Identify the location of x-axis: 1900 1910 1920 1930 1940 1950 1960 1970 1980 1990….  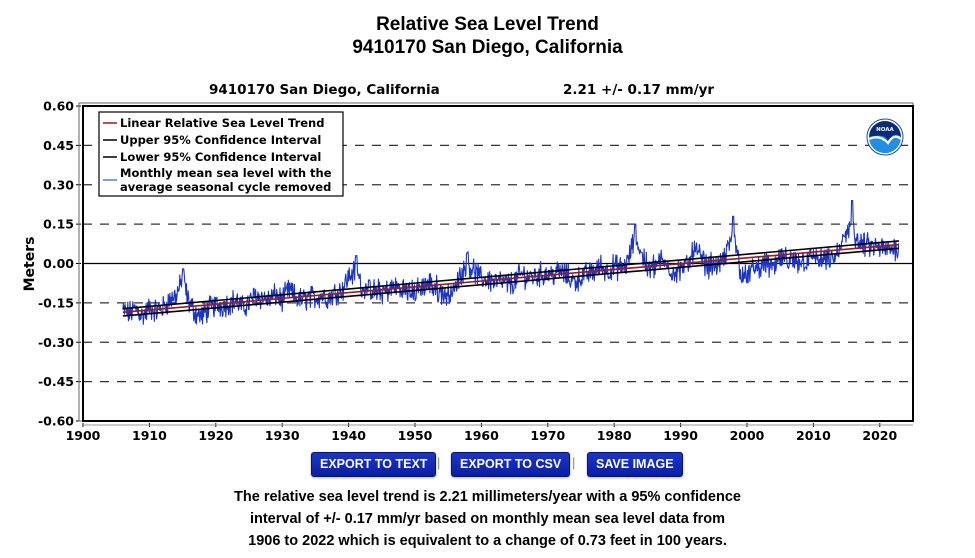
(489, 433).